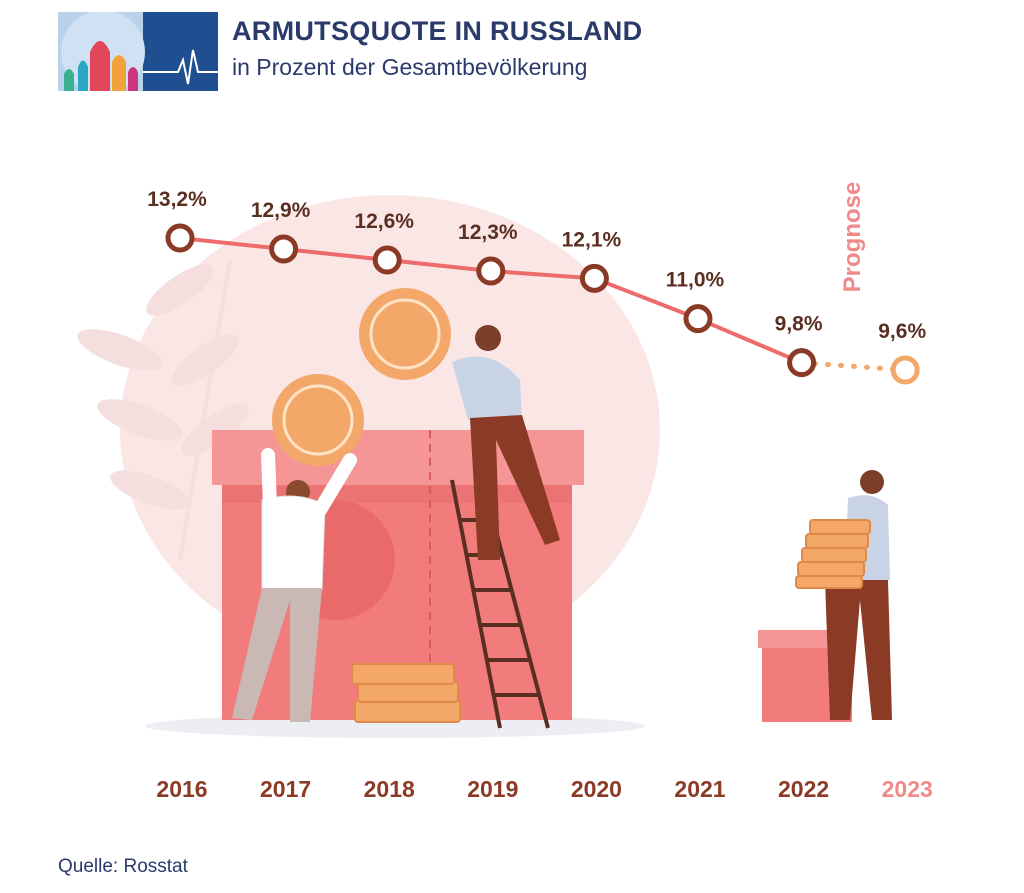 The width and height of the screenshot is (1024, 893). I want to click on data-point-2019, so click(491, 271).